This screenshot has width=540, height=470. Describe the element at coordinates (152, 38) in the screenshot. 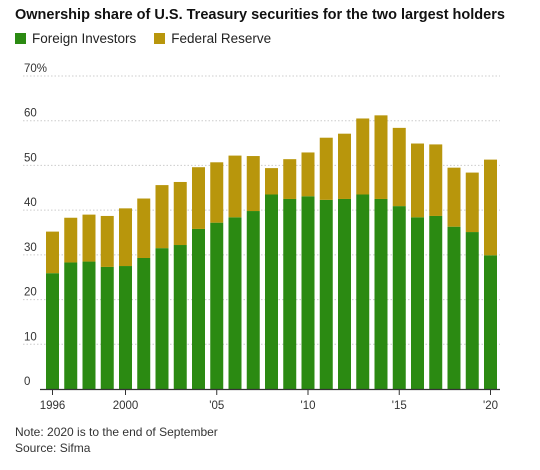

I see `legend: Foreign Investors Federal Reserve` at that location.